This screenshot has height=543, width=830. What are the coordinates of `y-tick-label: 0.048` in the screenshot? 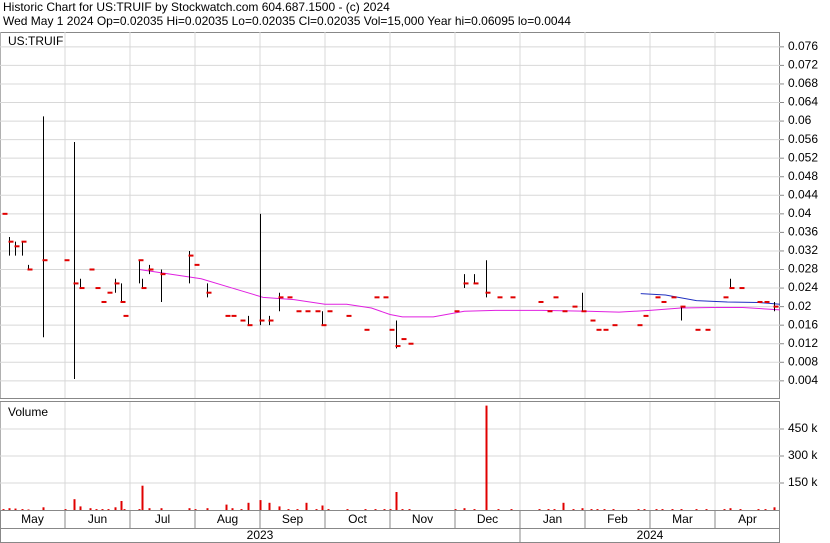 It's located at (803, 176).